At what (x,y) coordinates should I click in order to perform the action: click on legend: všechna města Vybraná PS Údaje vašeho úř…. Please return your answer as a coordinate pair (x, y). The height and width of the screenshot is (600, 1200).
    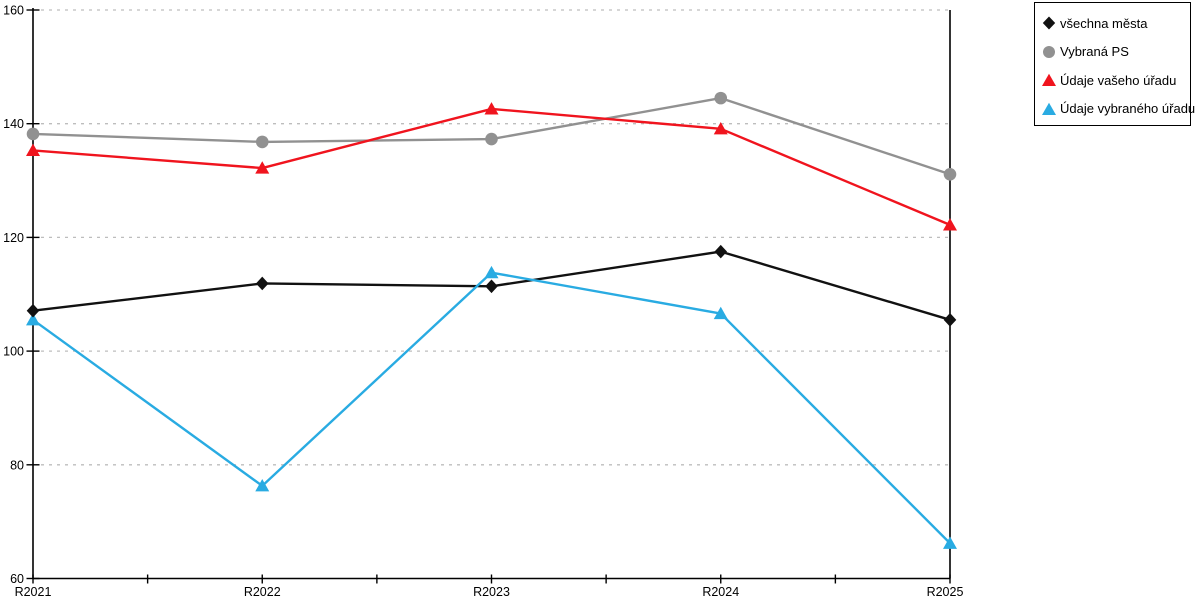
    Looking at the image, I should click on (1114, 64).